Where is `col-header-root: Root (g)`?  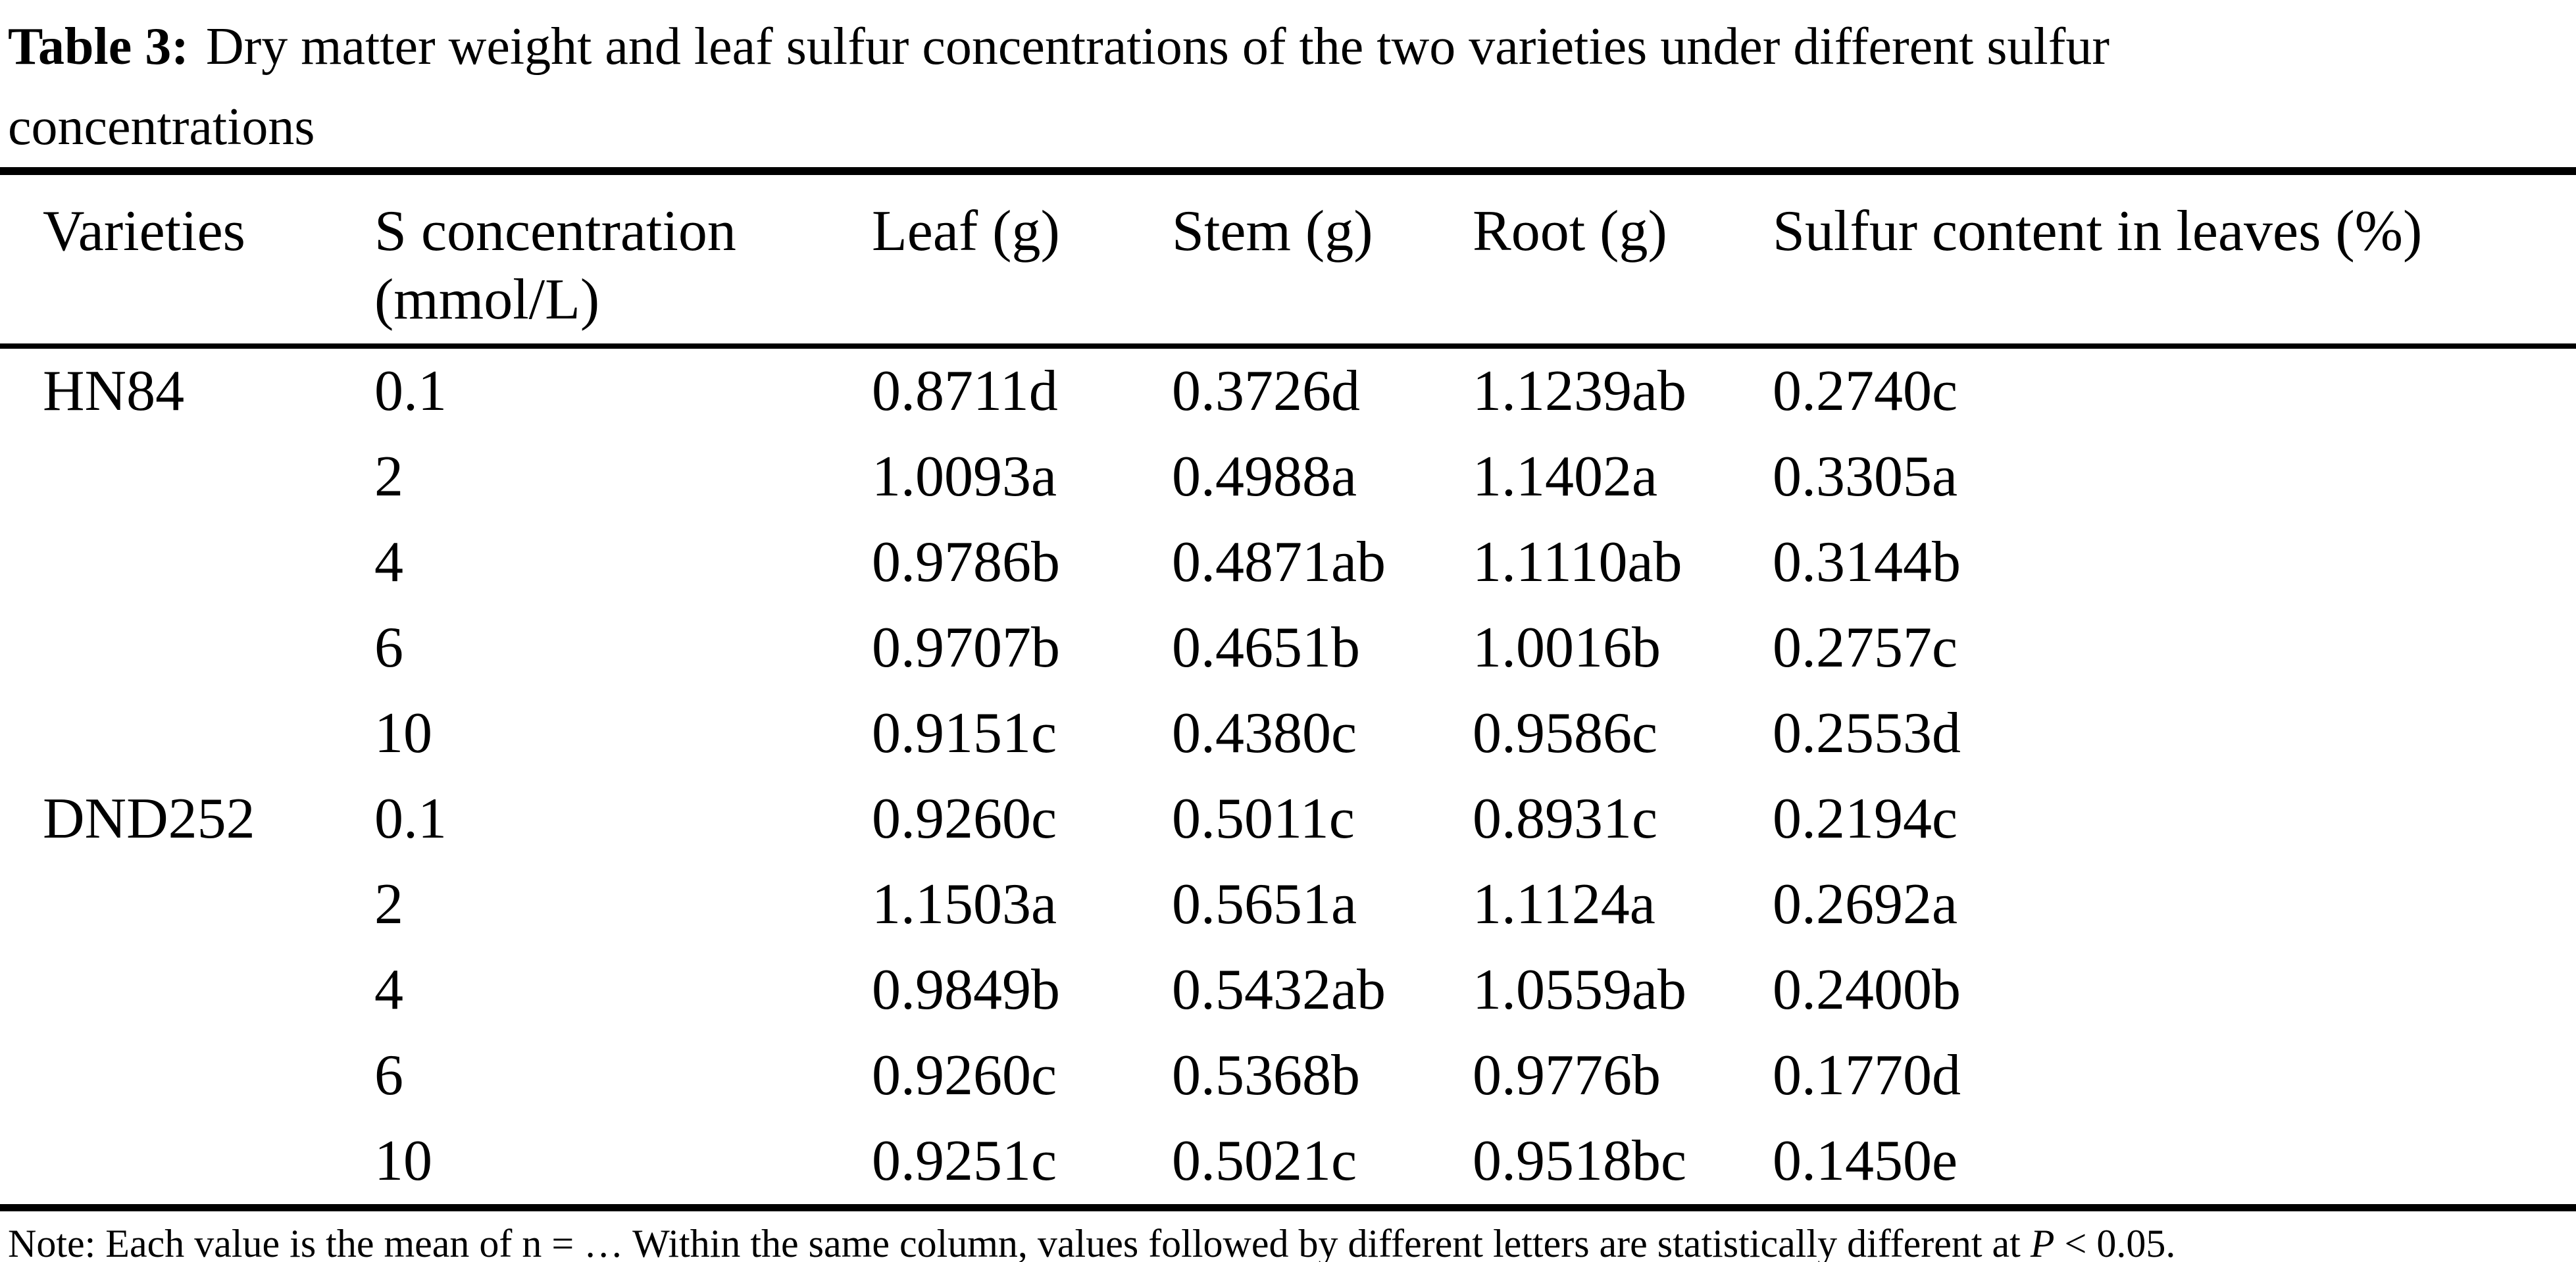 col-header-root: Root (g) is located at coordinates (1623, 258).